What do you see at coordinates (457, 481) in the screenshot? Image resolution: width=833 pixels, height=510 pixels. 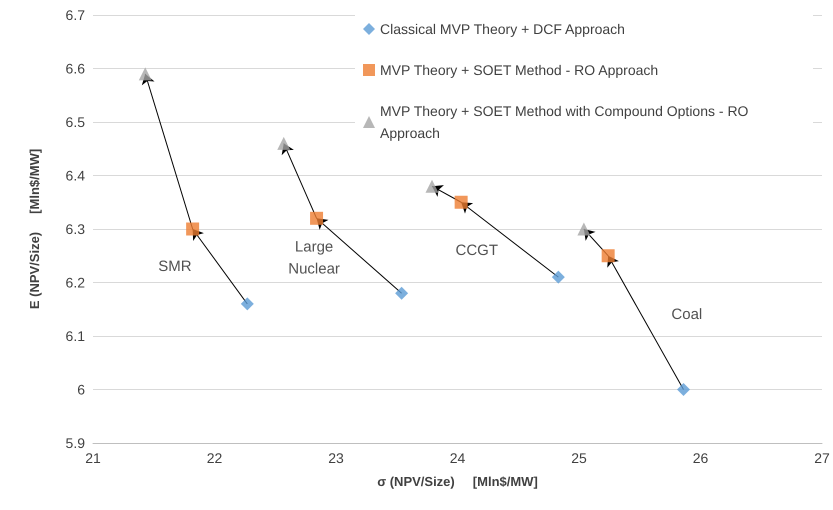 I see `x-axis-title: σ (NPV/Size) [Mln$/MW]` at bounding box center [457, 481].